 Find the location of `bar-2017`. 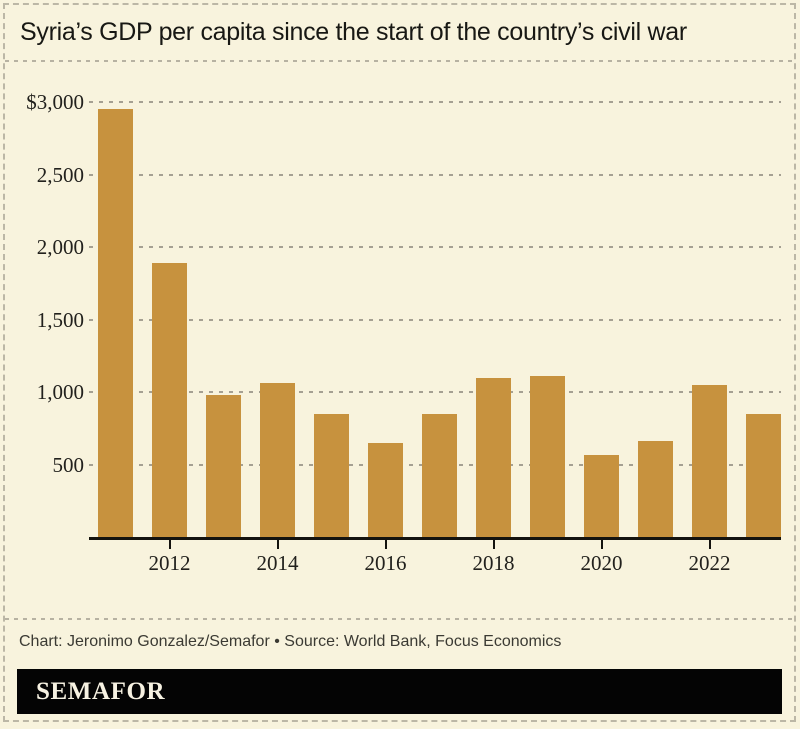

bar-2017 is located at coordinates (439, 475).